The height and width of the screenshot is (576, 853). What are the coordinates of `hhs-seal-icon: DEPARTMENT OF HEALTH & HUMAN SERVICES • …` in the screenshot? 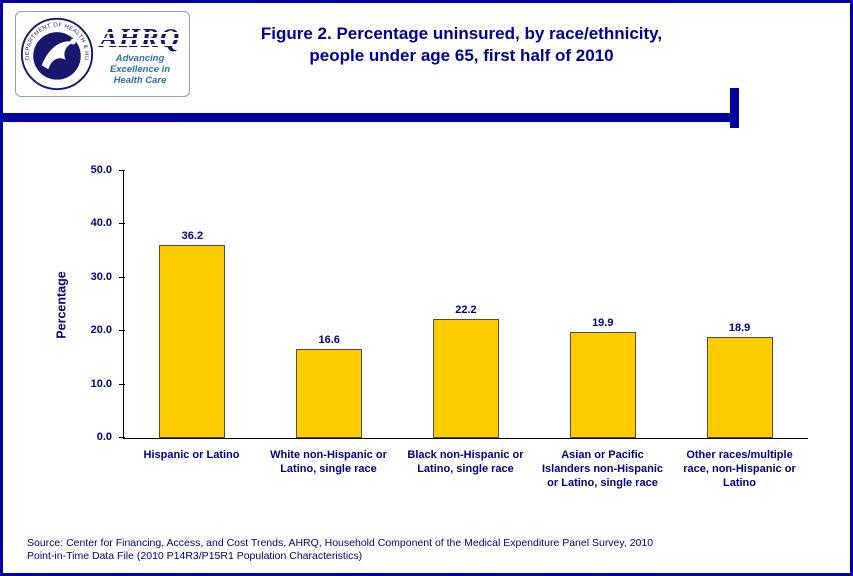 It's located at (57, 54).